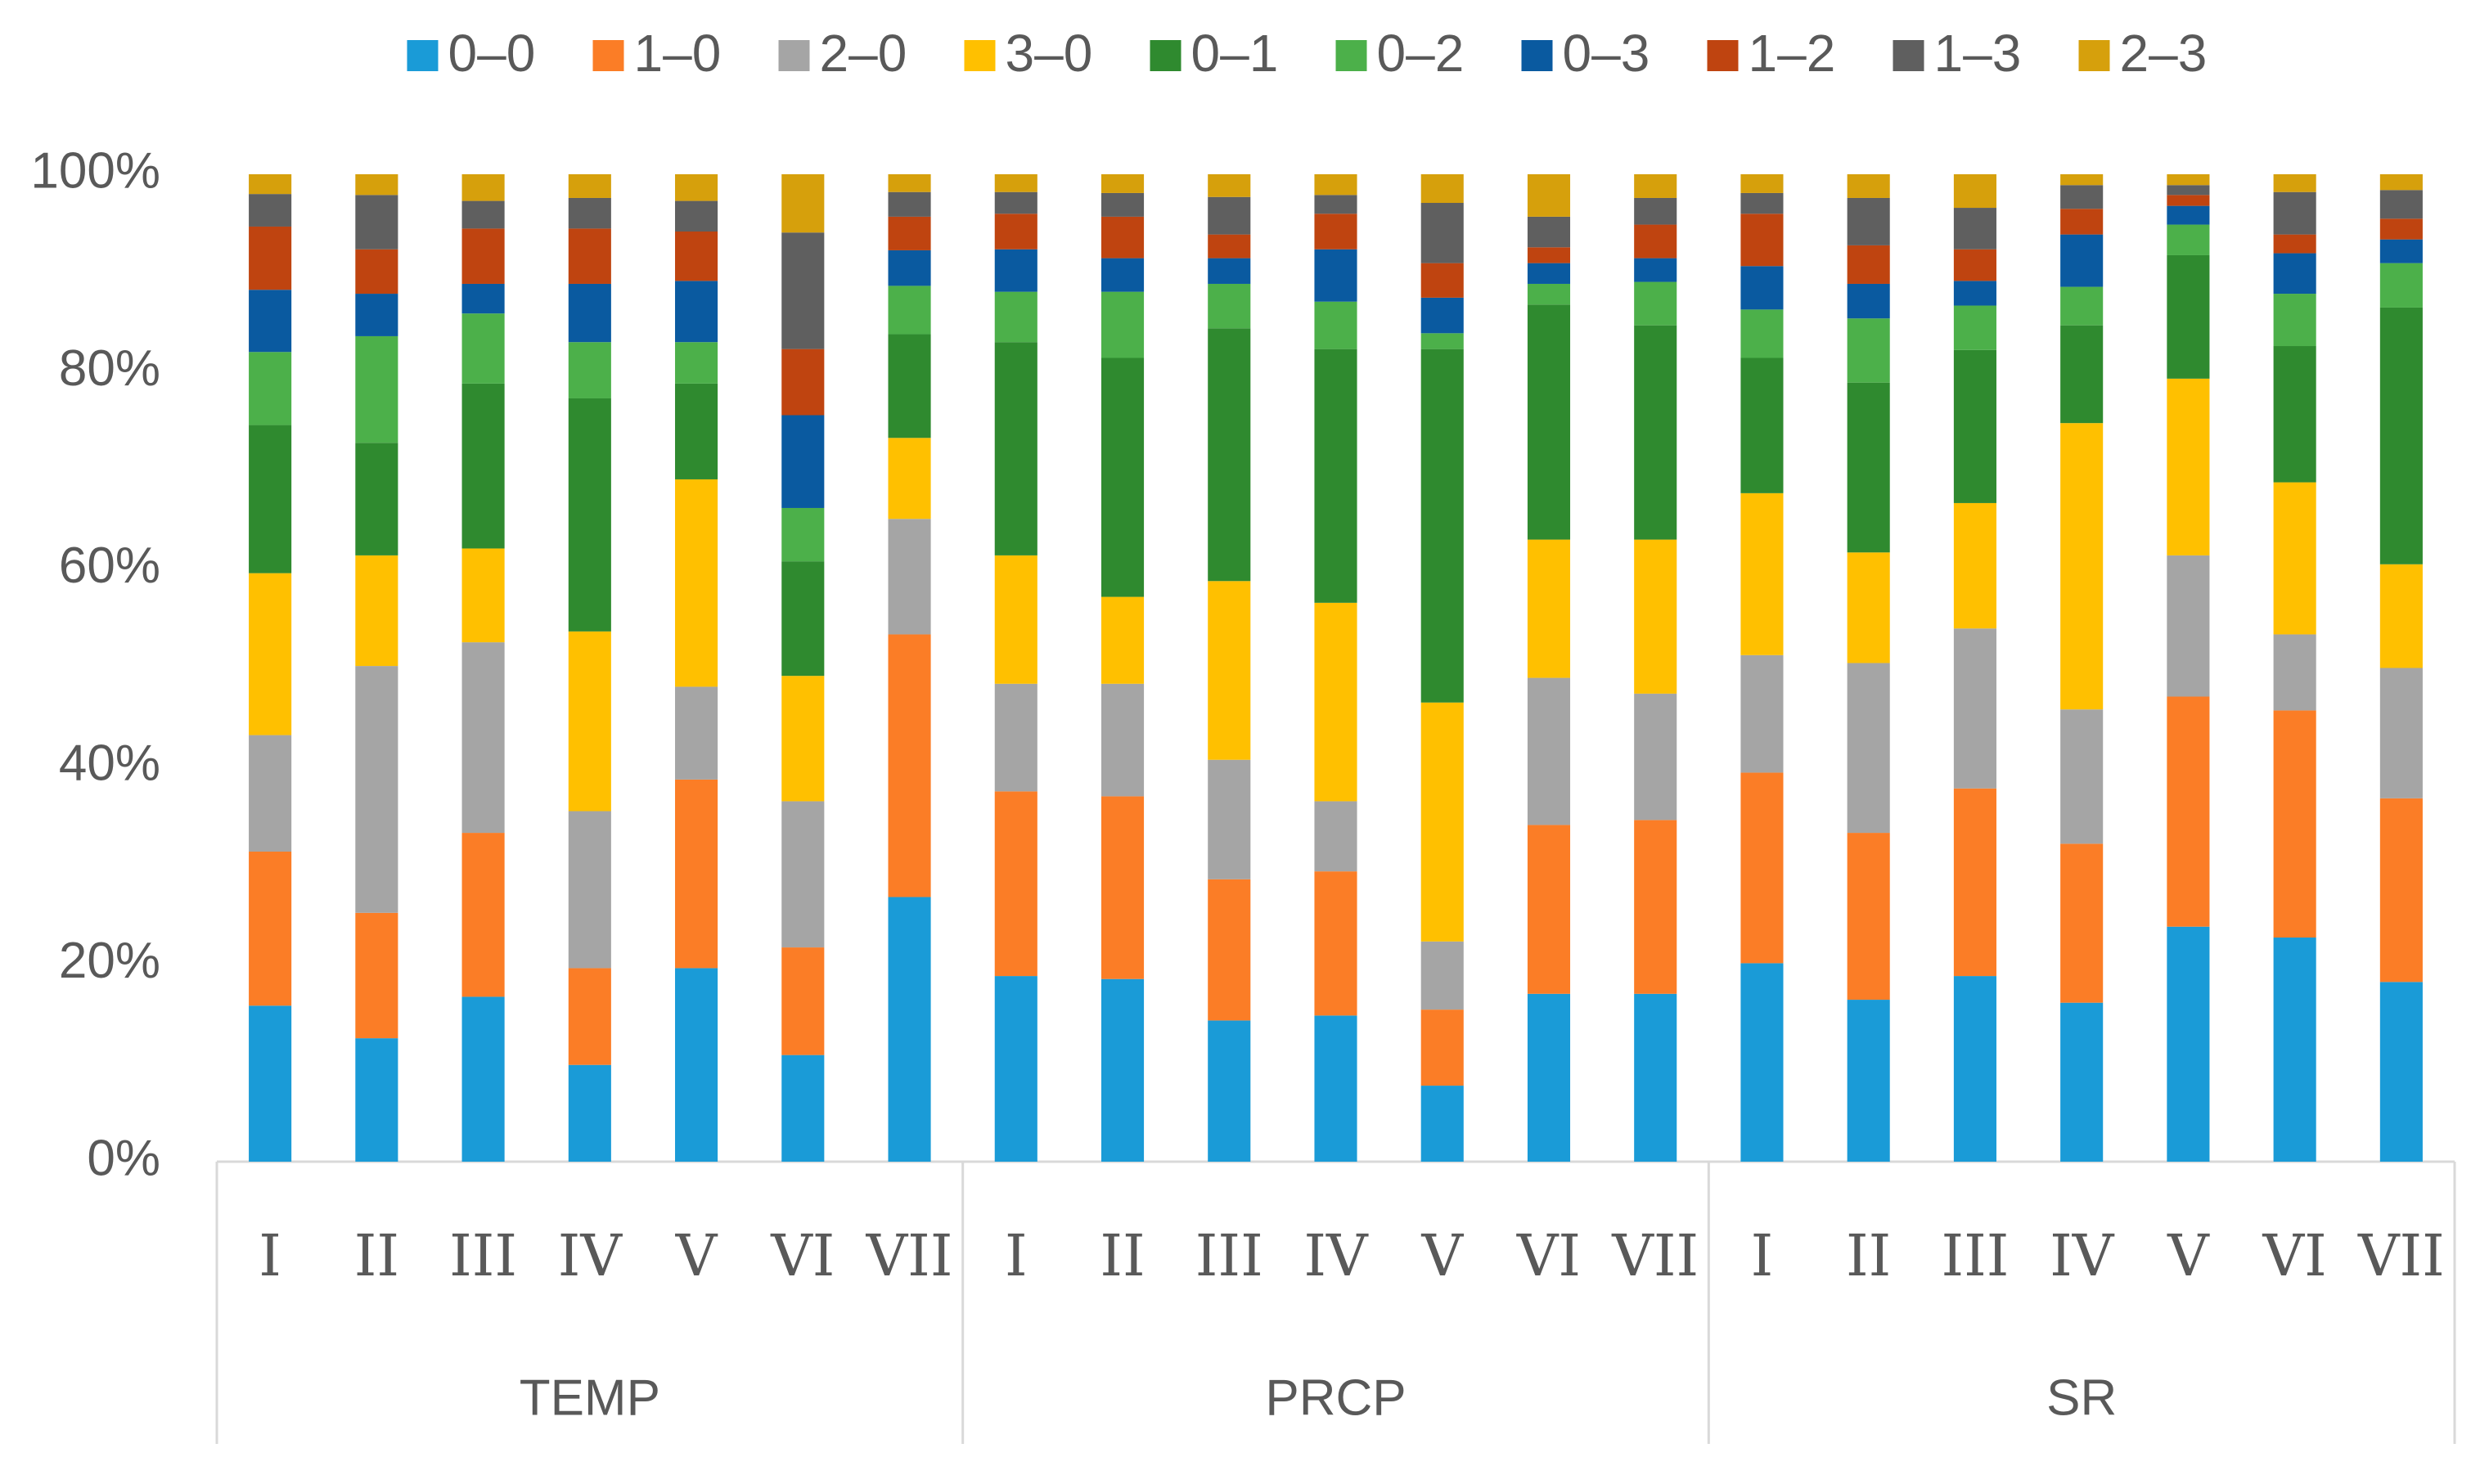 The image size is (2480, 1484). I want to click on group-label: TEMP, so click(590, 1397).